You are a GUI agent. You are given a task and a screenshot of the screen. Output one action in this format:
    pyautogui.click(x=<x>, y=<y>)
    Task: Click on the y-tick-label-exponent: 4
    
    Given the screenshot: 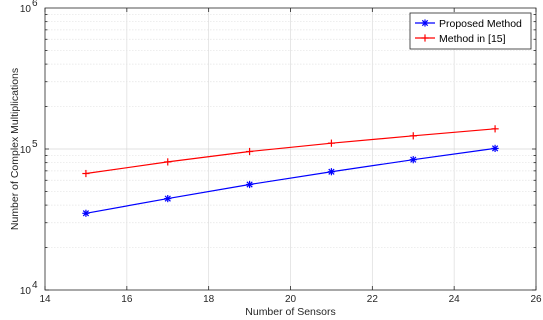 What is the action you would take?
    pyautogui.click(x=35, y=285)
    